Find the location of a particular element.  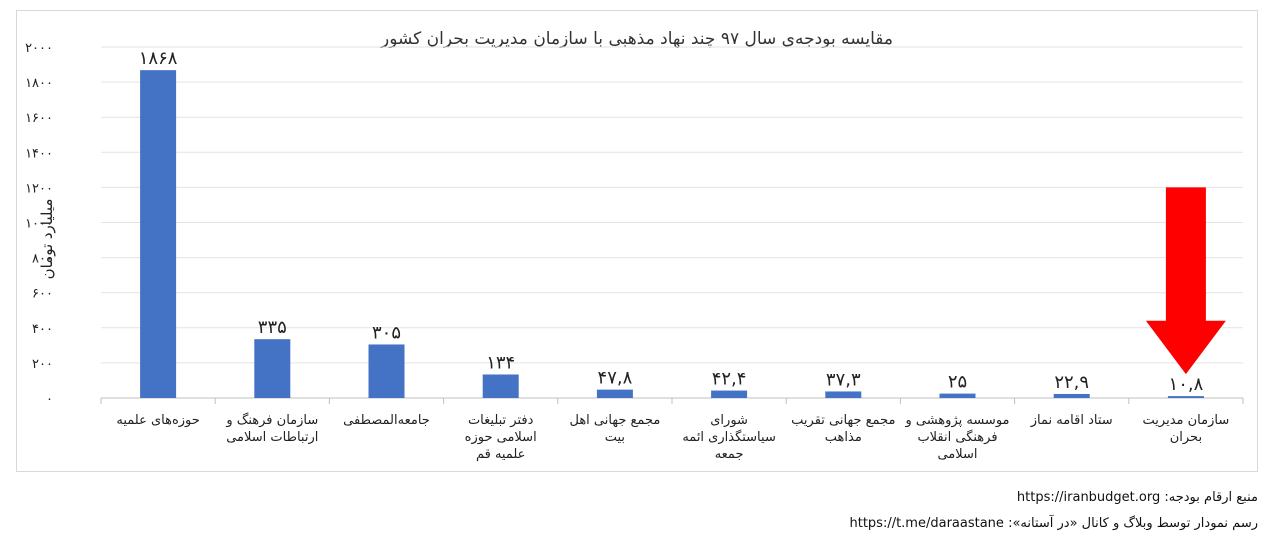

y-tick-label: ۱۲۰۰ is located at coordinates (39, 188).